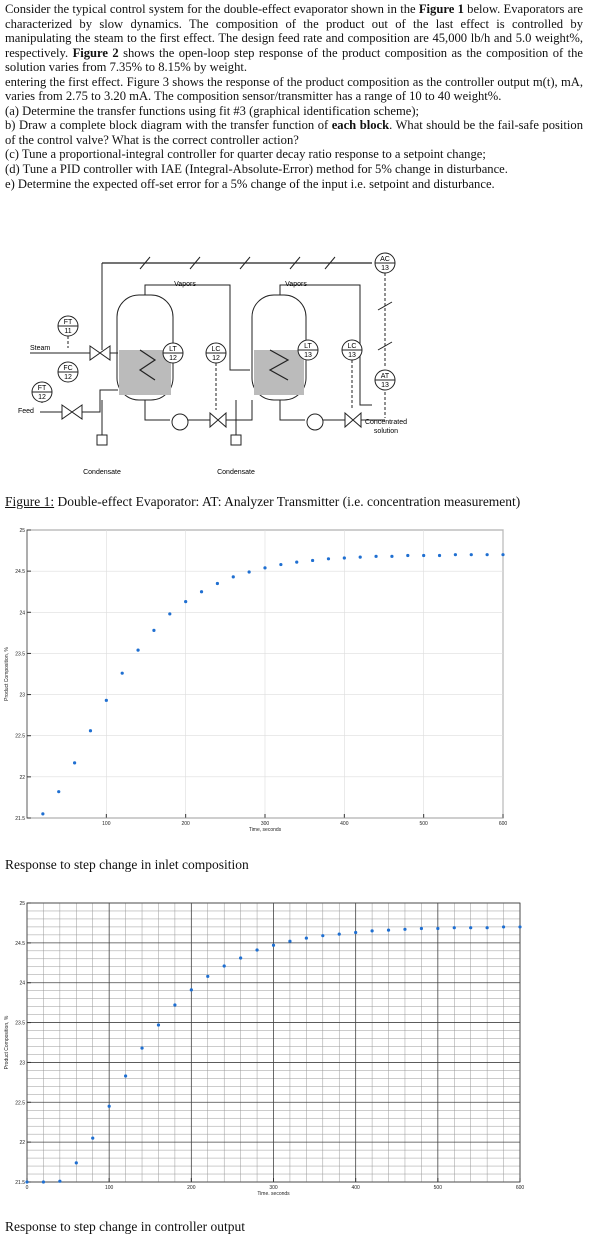 Image resolution: width=589 pixels, height=1246 pixels. What do you see at coordinates (67, 331) in the screenshot?
I see `instrument-number: 11` at bounding box center [67, 331].